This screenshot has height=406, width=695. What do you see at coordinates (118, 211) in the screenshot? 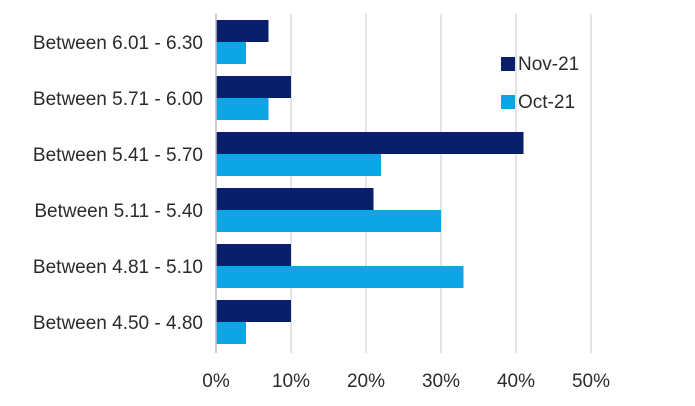
I see `category-label: Between 5.11 - 5.40` at bounding box center [118, 211].